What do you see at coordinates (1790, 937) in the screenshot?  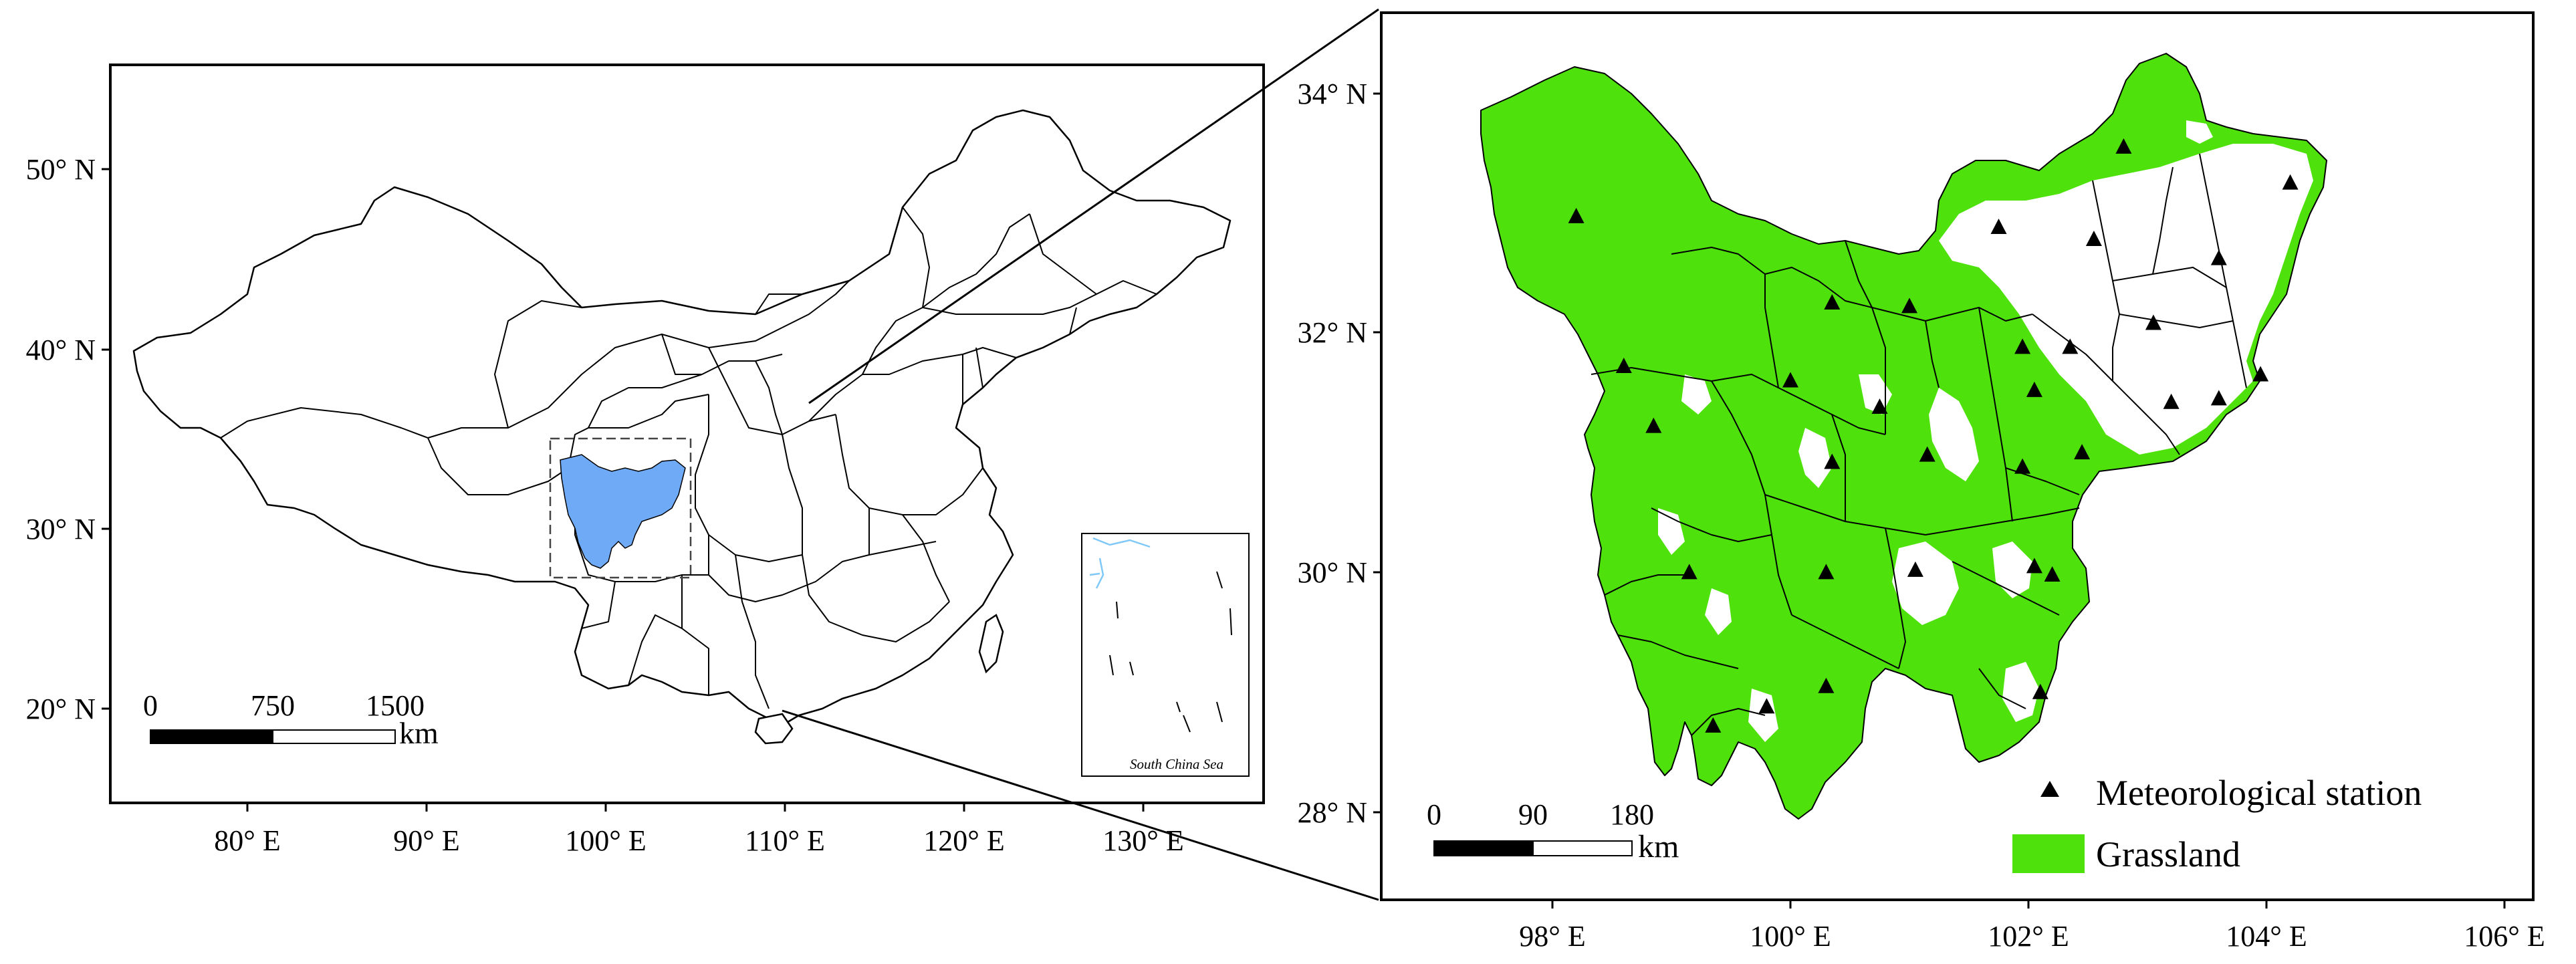 I see `lon-label-100-detail: 100° E` at bounding box center [1790, 937].